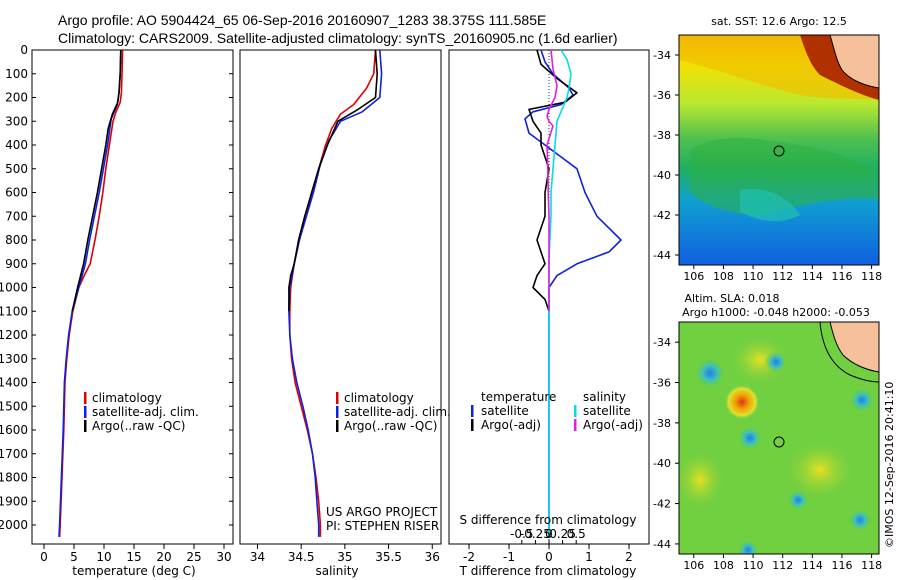 This screenshot has width=900, height=580. I want to click on project-annotation: US ARGO PROJECT, so click(382, 512).